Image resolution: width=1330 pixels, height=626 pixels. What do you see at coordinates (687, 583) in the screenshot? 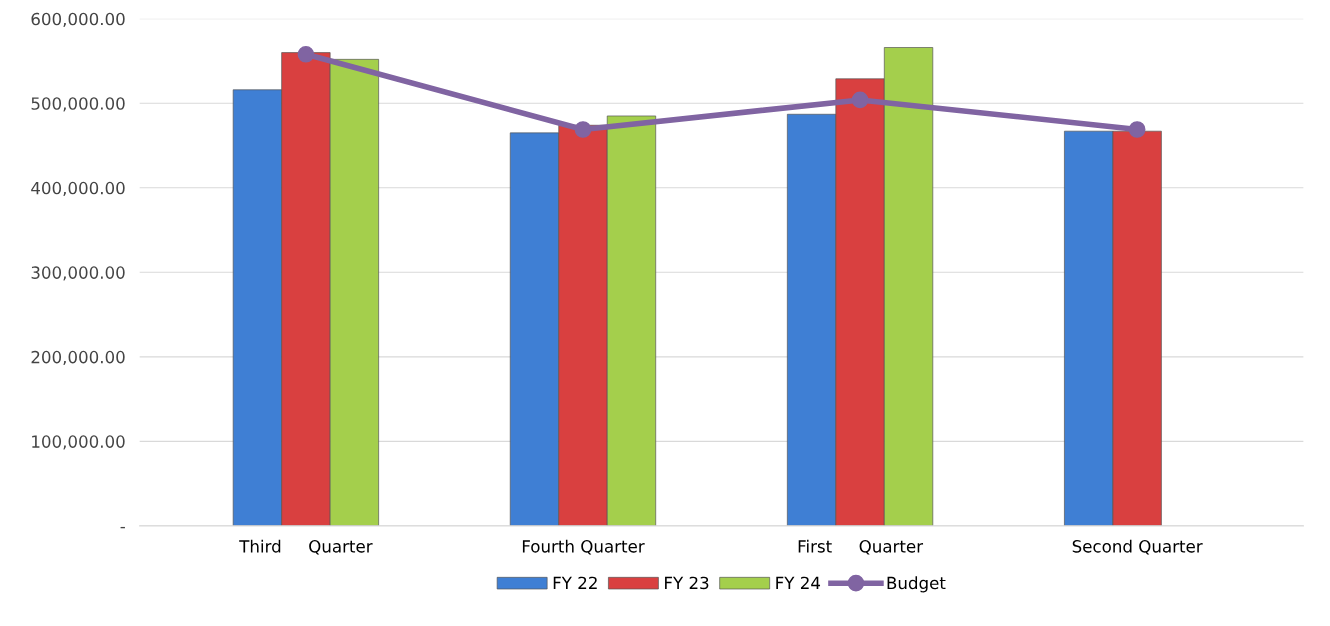
I see `legend-label: FY 23` at bounding box center [687, 583].